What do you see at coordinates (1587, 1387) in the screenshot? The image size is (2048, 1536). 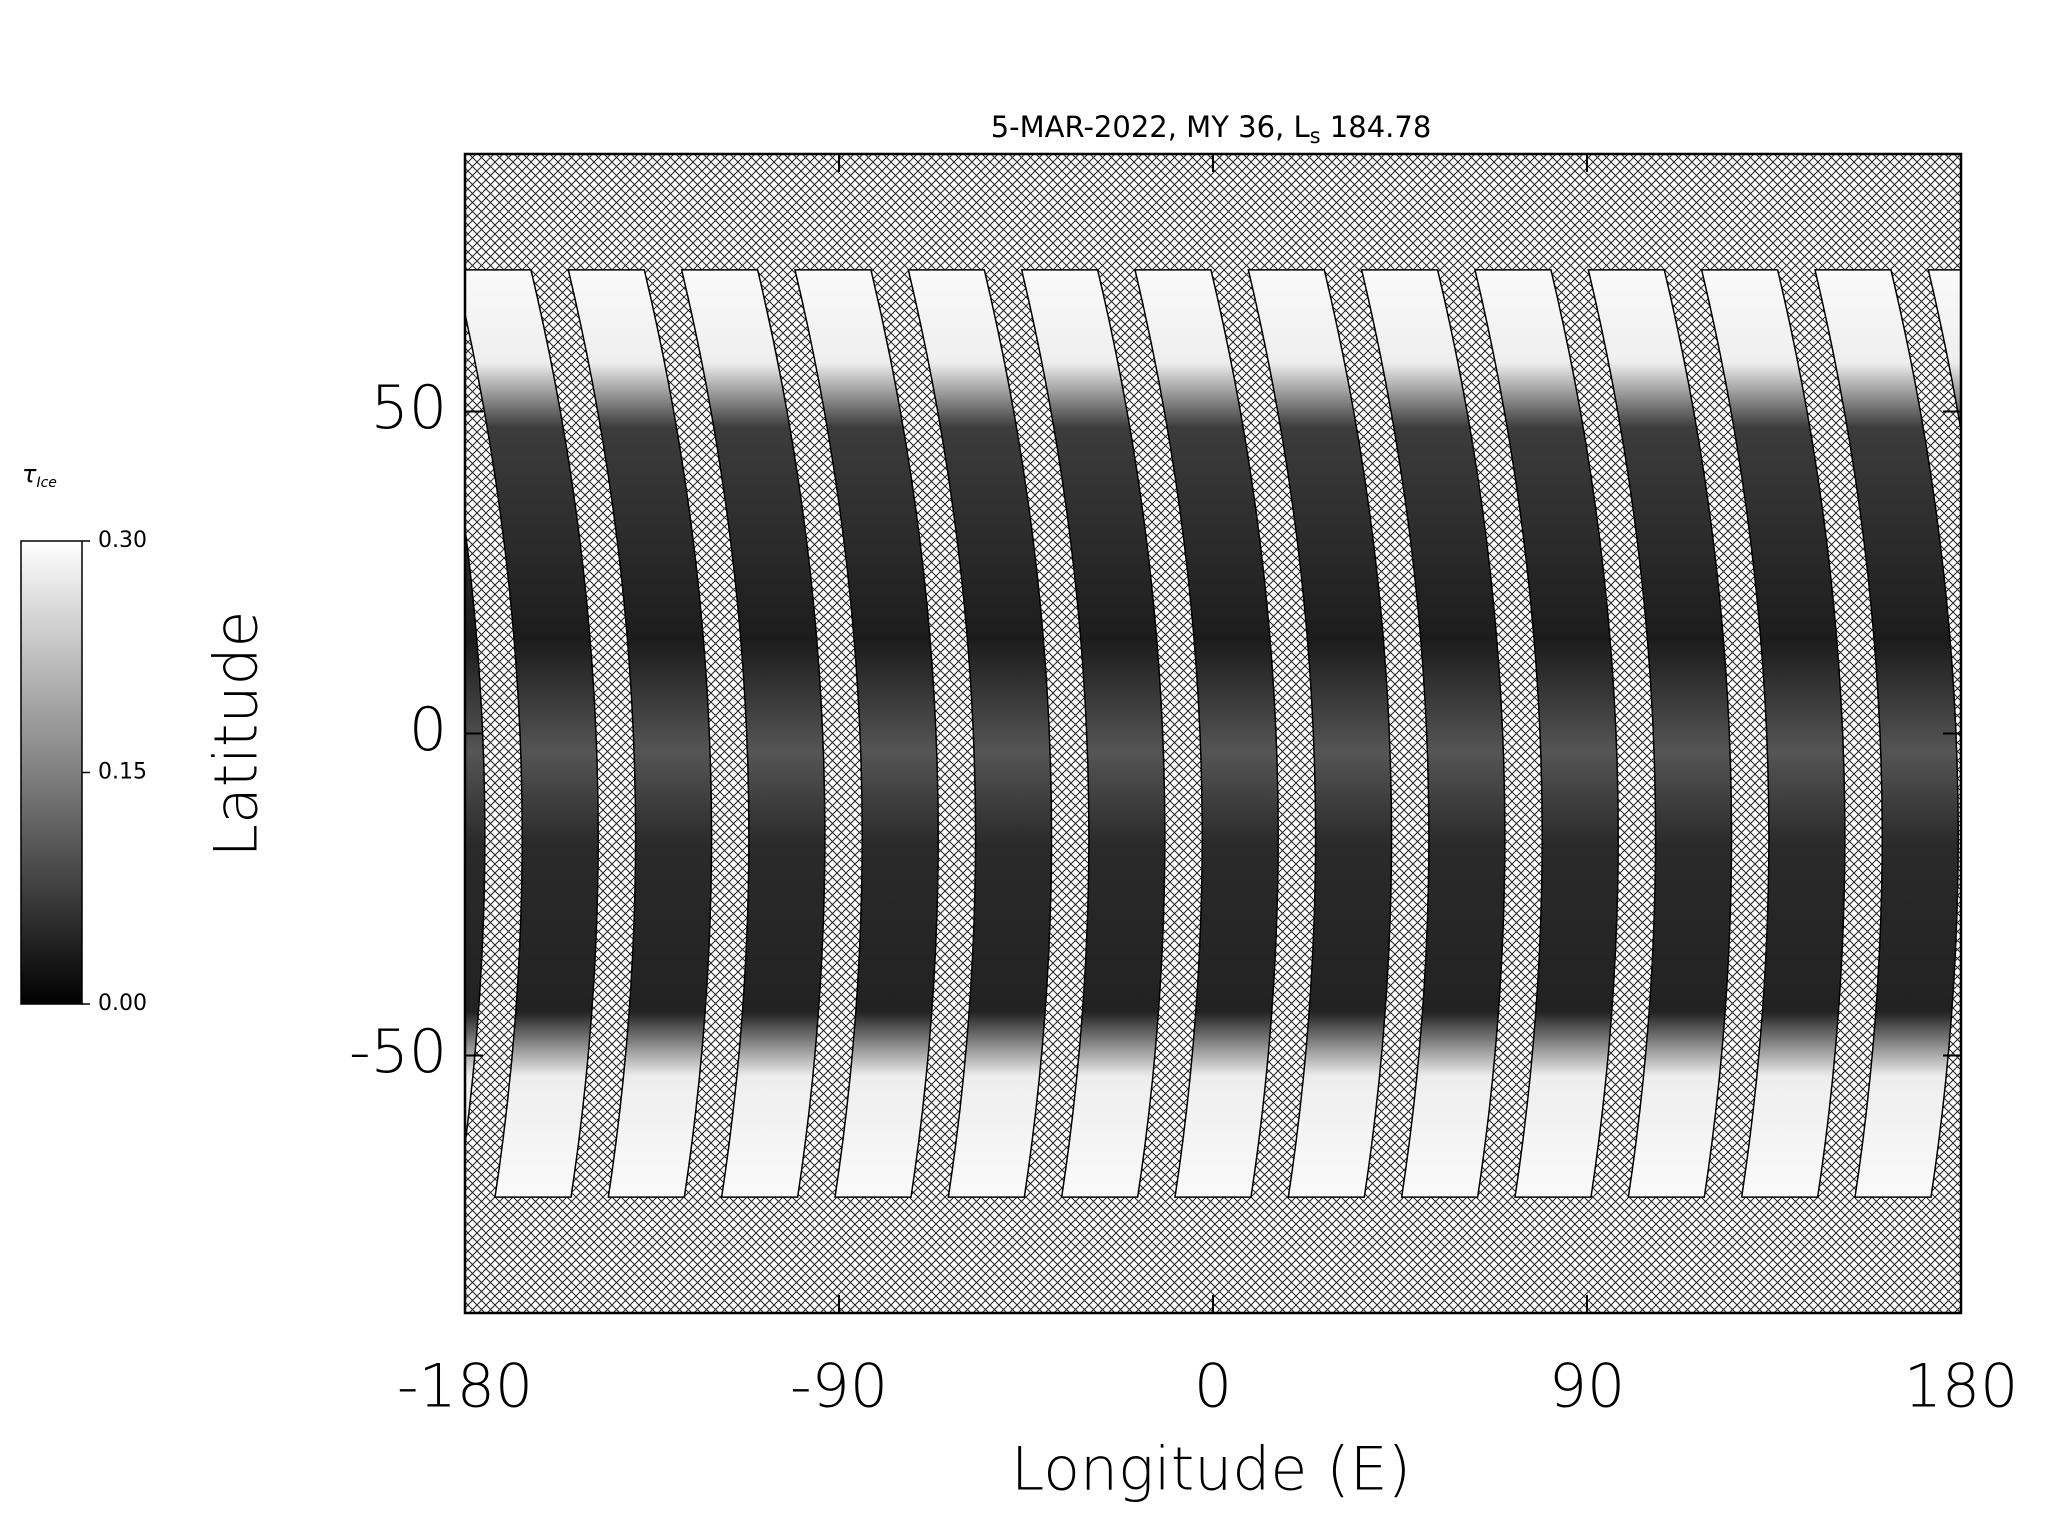 I see `x-tick-label: 90` at bounding box center [1587, 1387].